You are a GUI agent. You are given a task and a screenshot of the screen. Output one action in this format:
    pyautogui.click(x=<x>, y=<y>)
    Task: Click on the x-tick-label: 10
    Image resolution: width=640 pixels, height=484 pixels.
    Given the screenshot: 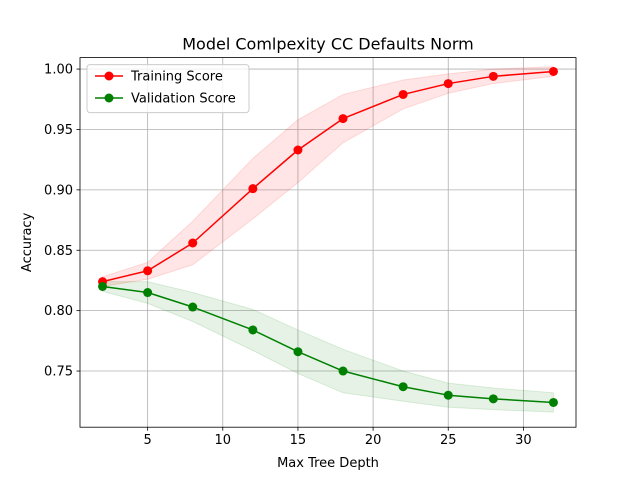 What is the action you would take?
    pyautogui.click(x=223, y=440)
    